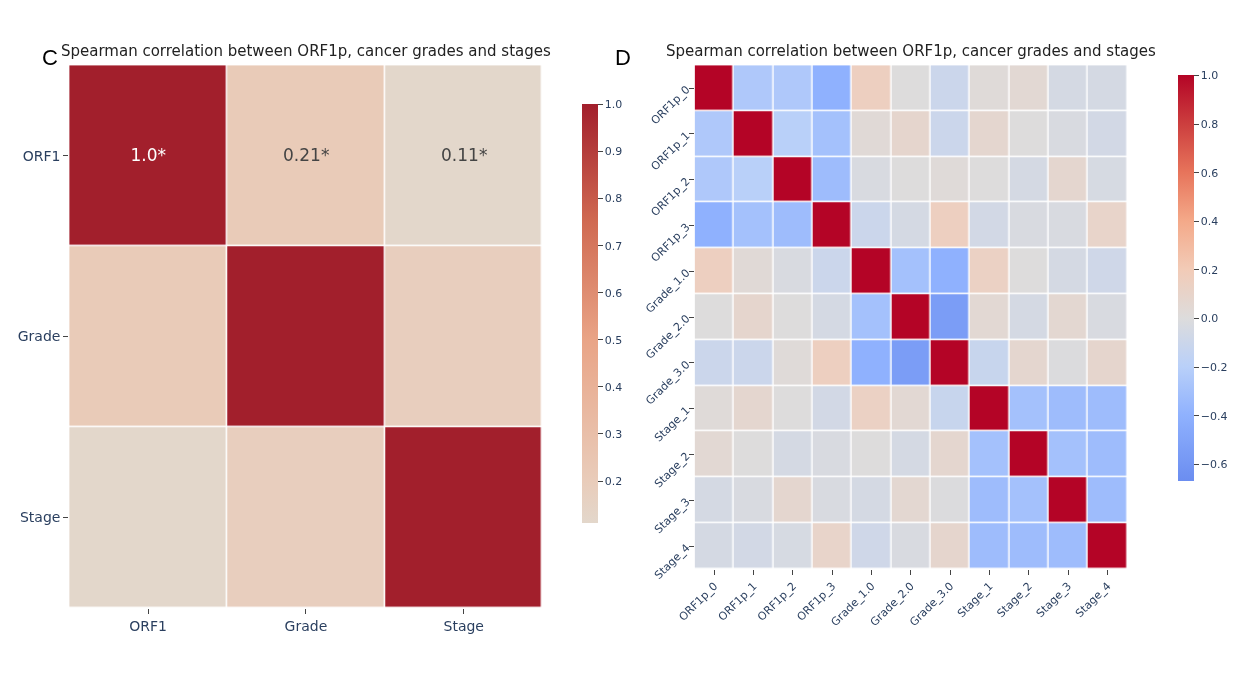  Describe the element at coordinates (613, 152) in the screenshot. I see `color-bar-label: 0.9` at that location.